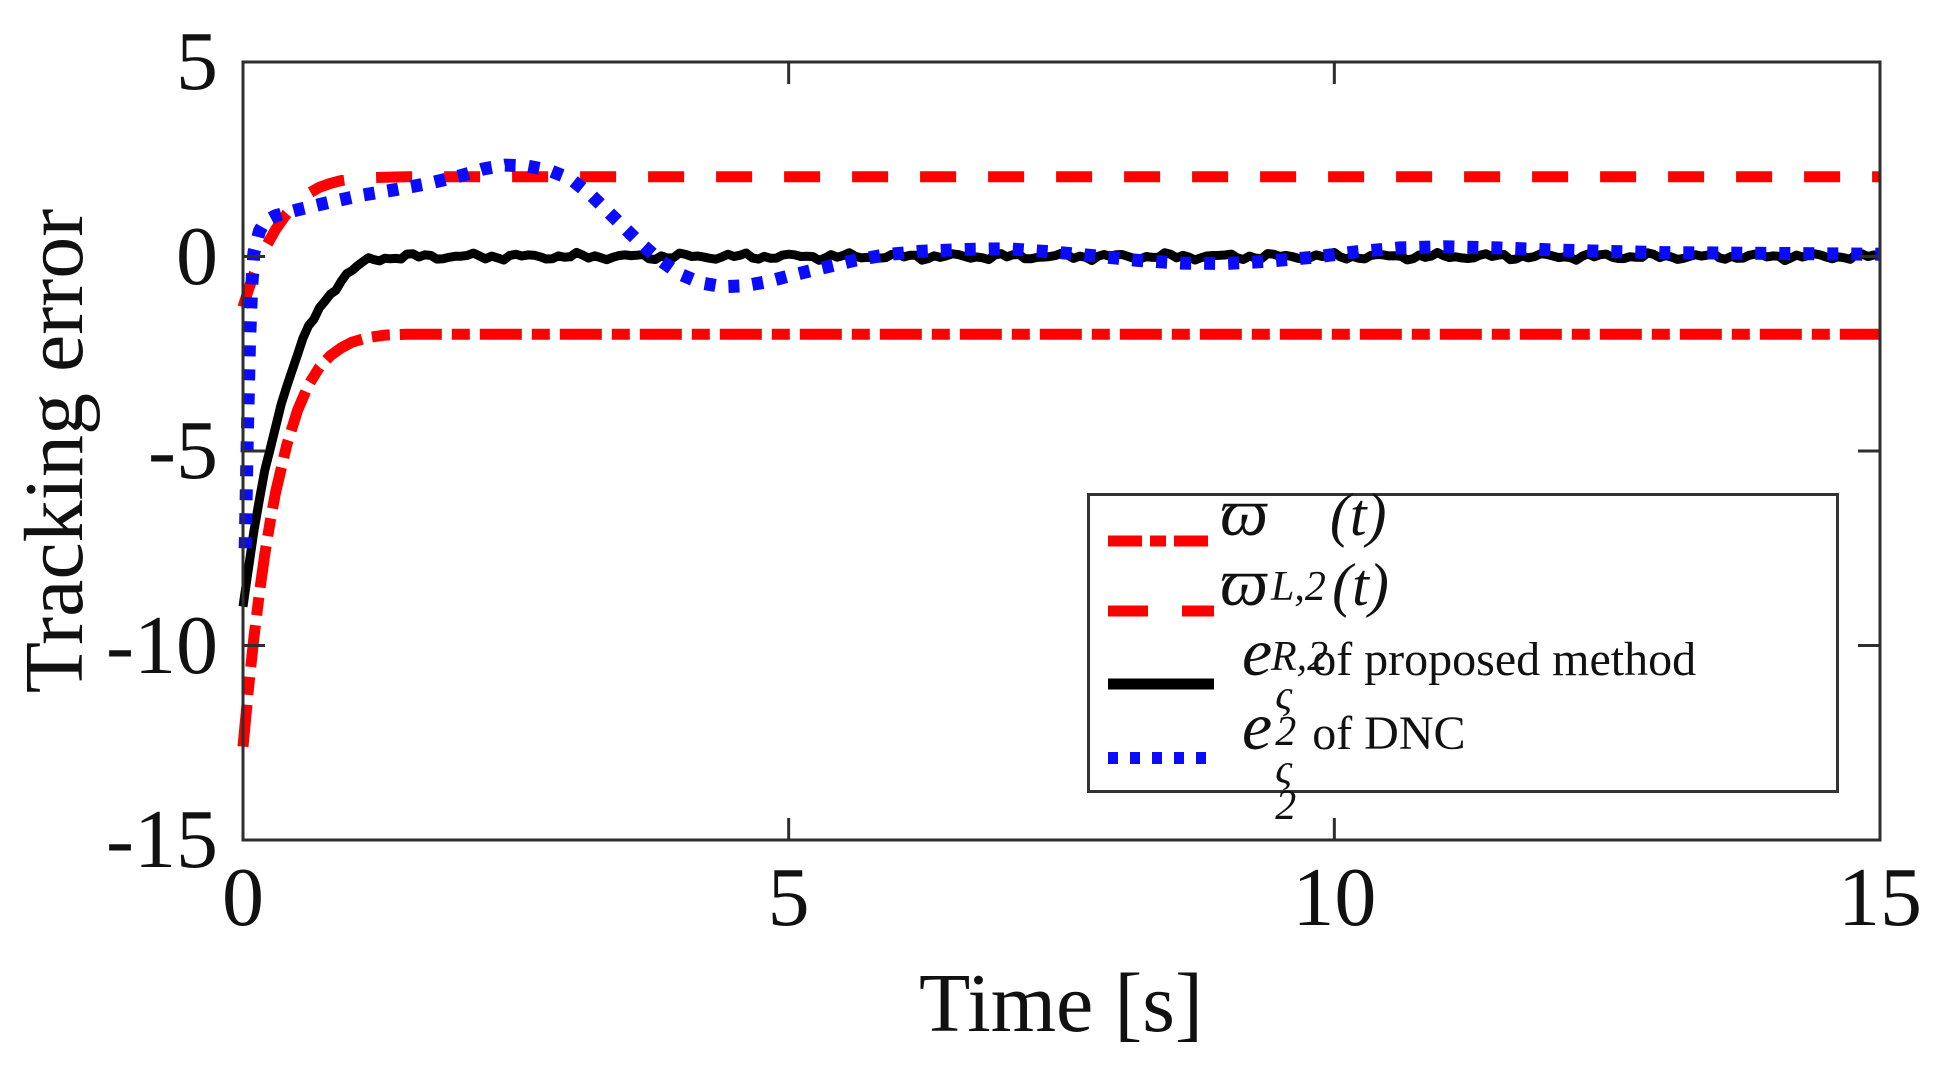  What do you see at coordinates (243, 897) in the screenshot?
I see `x-tick-label: 0` at bounding box center [243, 897].